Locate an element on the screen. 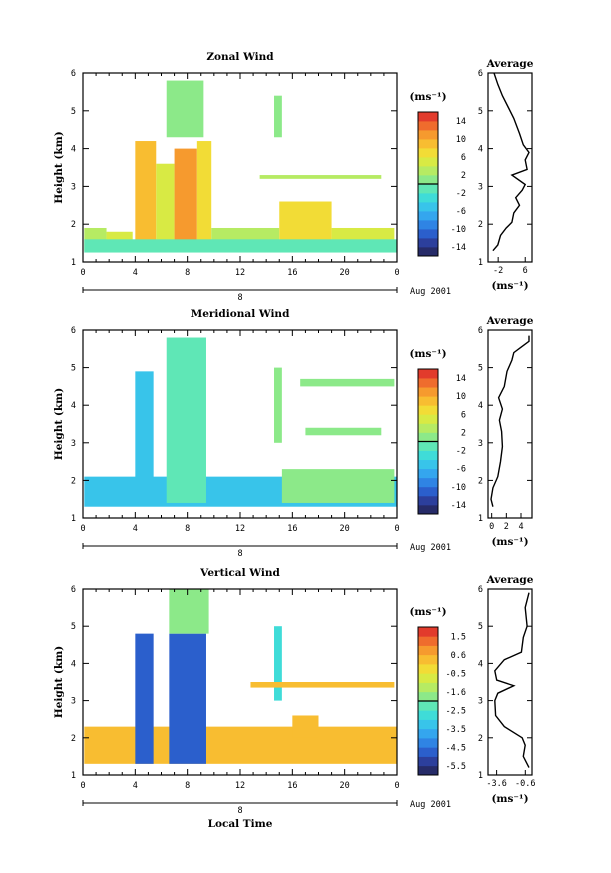  profile-x-tick-label: -0.6 is located at coordinates (525, 784).